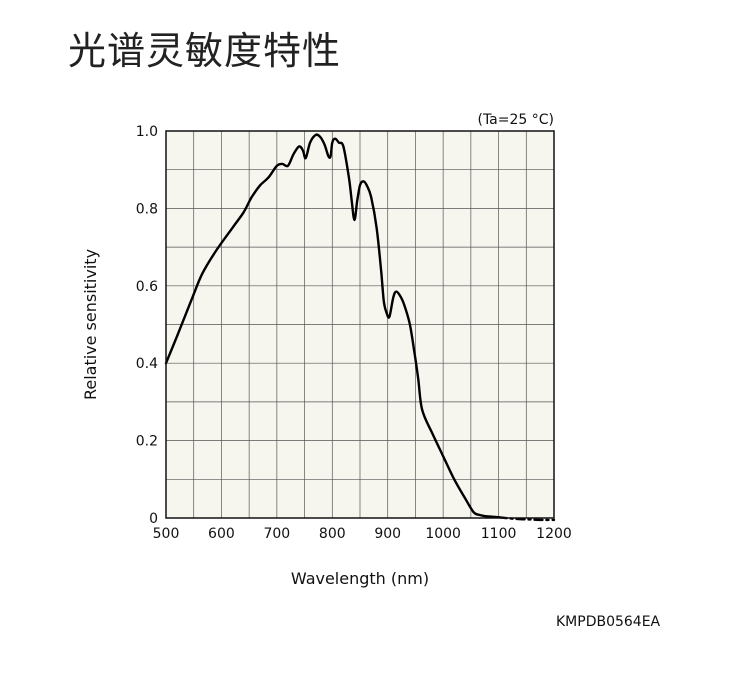 The width and height of the screenshot is (742, 682). What do you see at coordinates (147, 209) in the screenshot?
I see `y-tick-label: 0.8` at bounding box center [147, 209].